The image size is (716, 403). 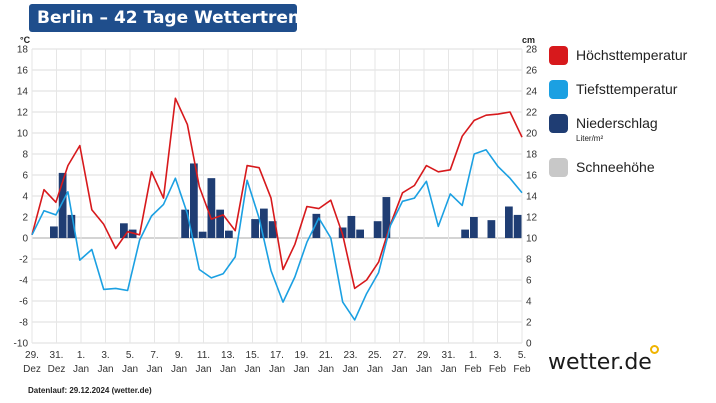 What do you see at coordinates (228, 355) in the screenshot?
I see `x-tick-day: 13.` at bounding box center [228, 355].